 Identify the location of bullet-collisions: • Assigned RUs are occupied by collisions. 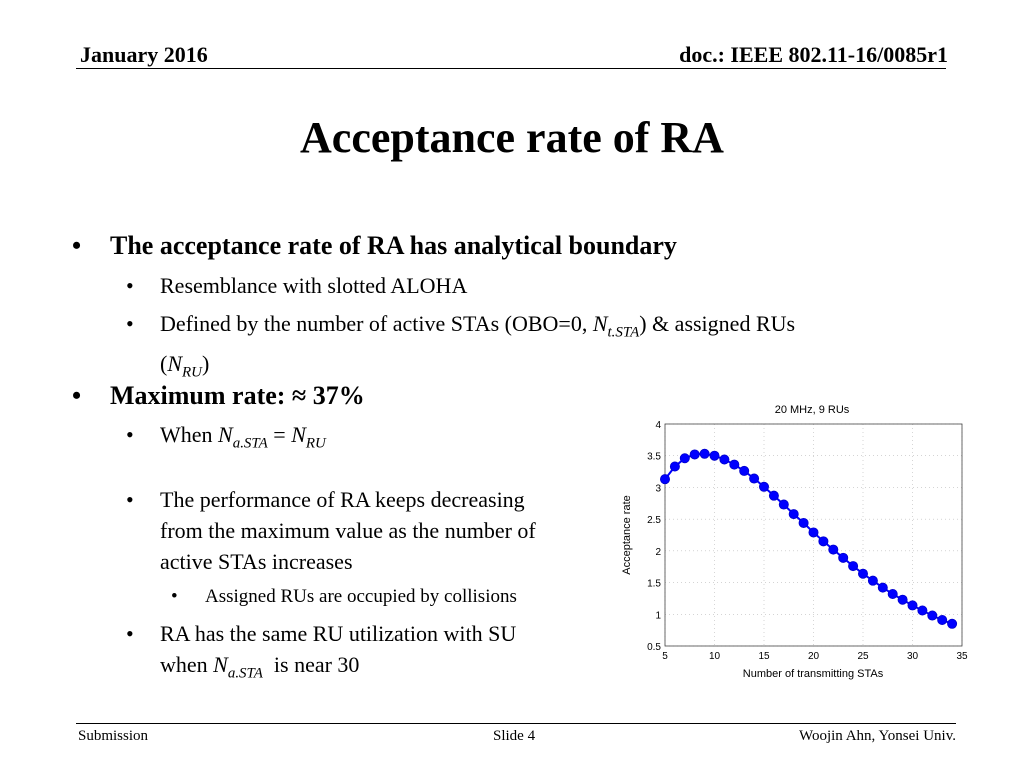
(344, 596).